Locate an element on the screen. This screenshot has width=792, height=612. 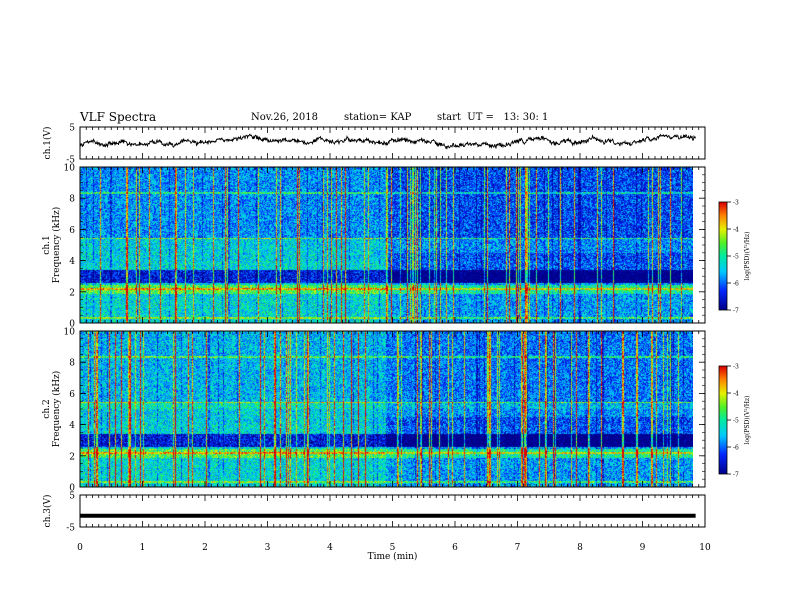
figure-title: VLF Spectra is located at coordinates (118, 117).